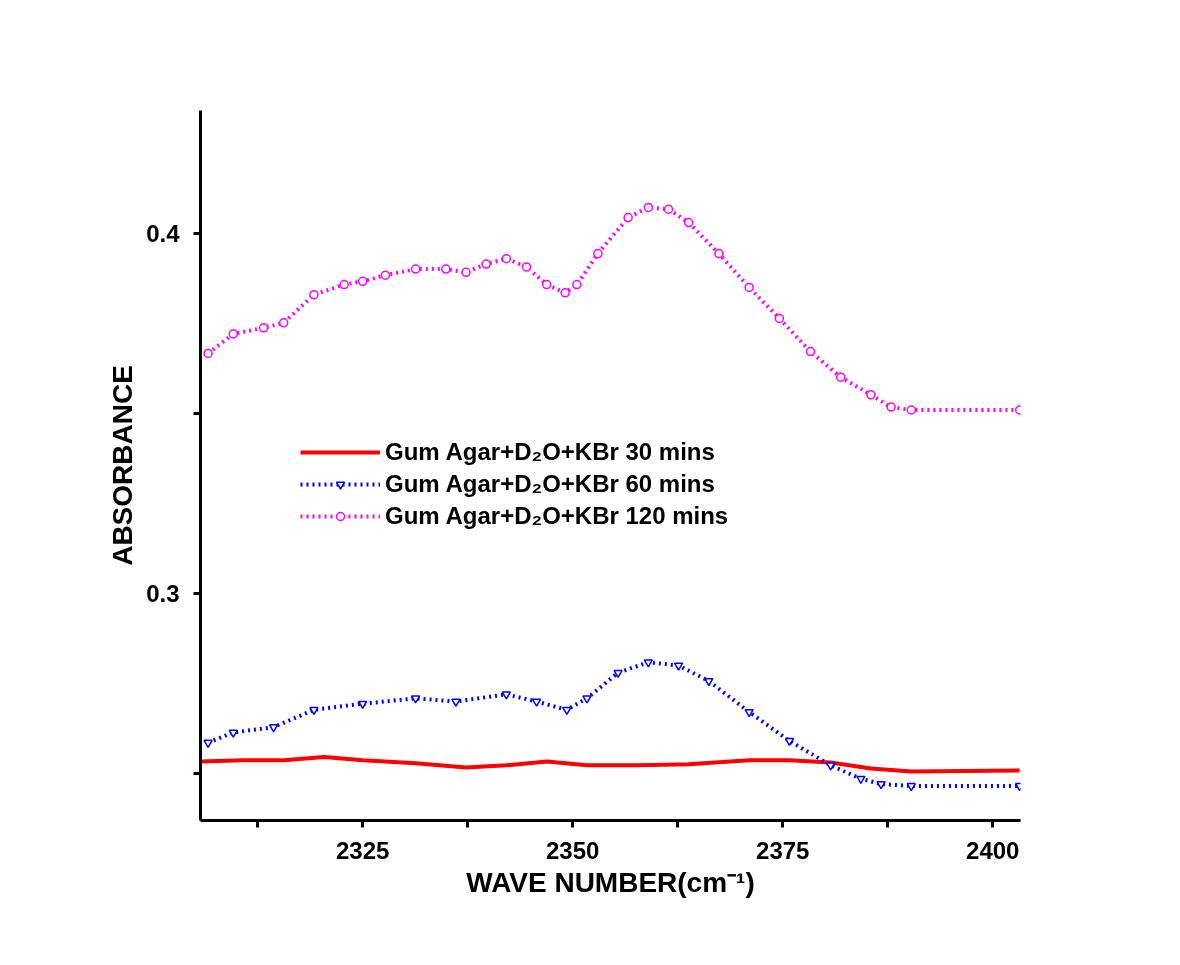 This screenshot has width=1180, height=965. What do you see at coordinates (783, 850) in the screenshot?
I see `x-tick-label: 2375` at bounding box center [783, 850].